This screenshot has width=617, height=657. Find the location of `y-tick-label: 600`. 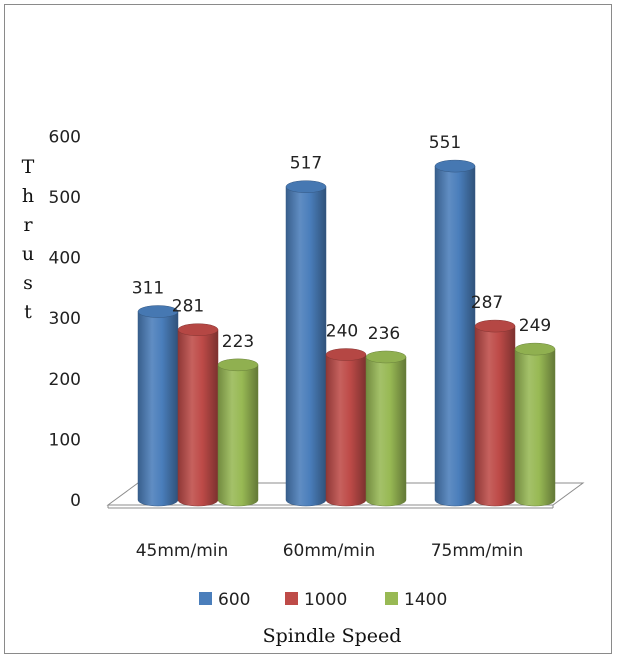

y-tick-label: 600 is located at coordinates (65, 137).